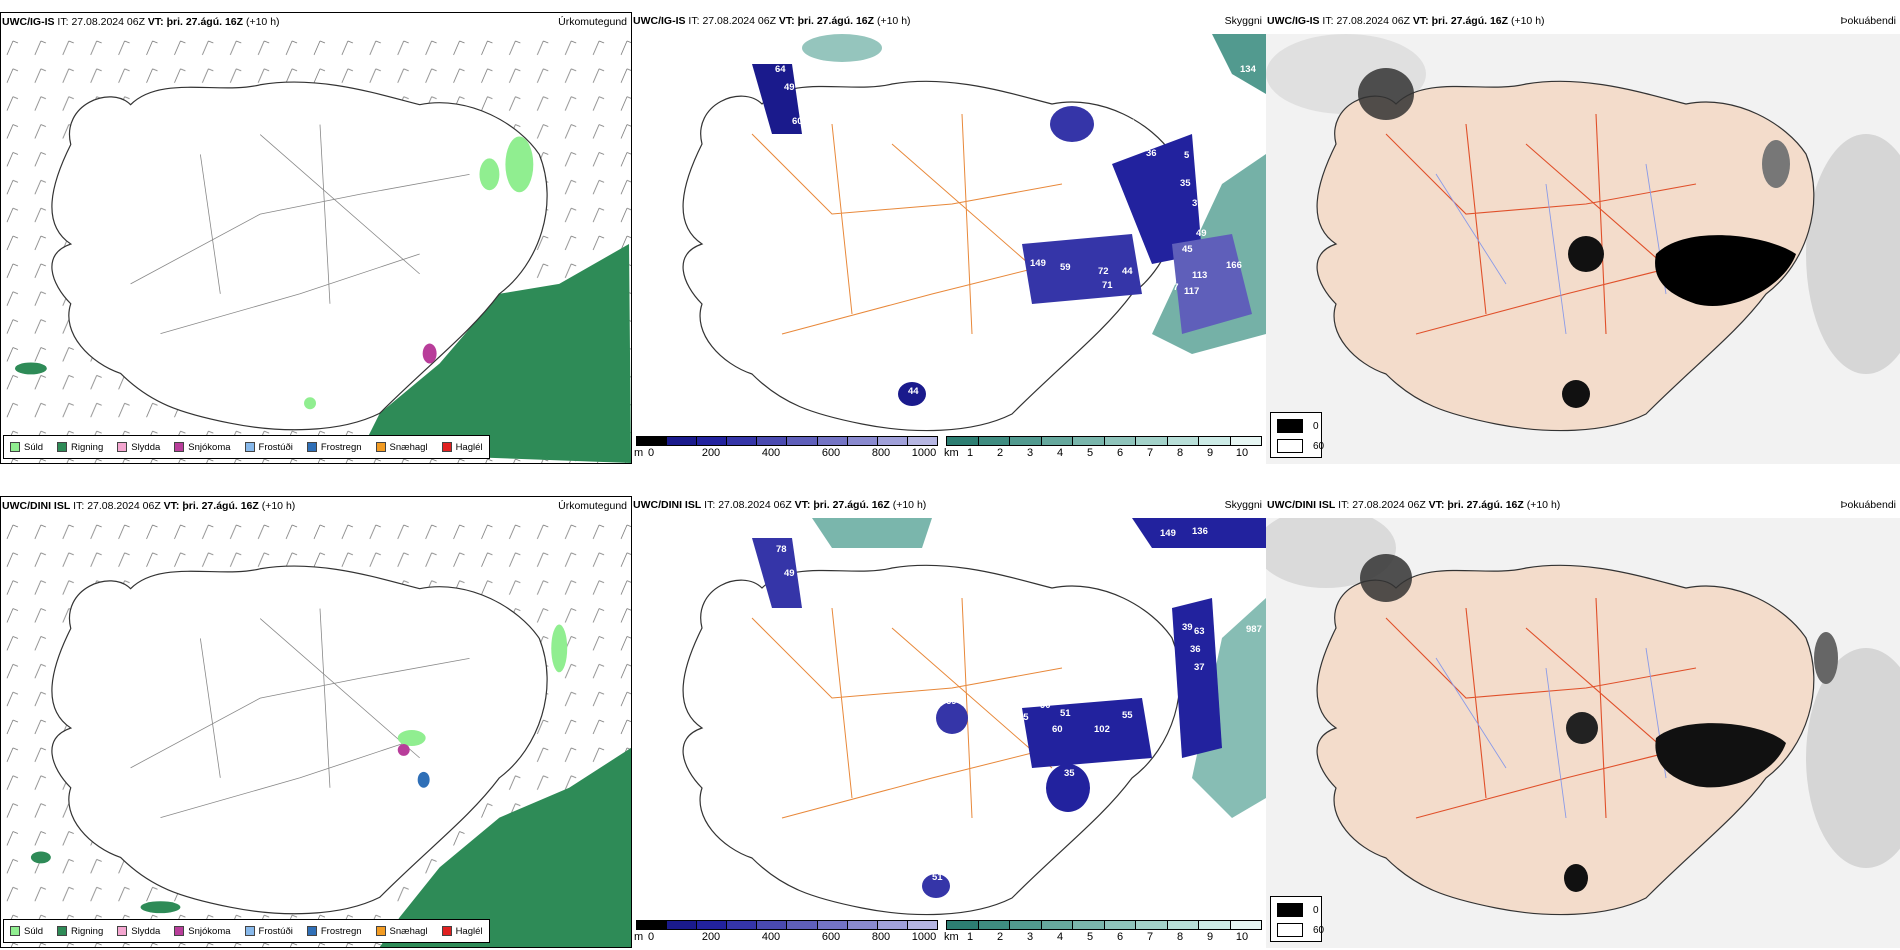 The height and width of the screenshot is (950, 1900). I want to click on vis-label: 71, so click(1107, 285).